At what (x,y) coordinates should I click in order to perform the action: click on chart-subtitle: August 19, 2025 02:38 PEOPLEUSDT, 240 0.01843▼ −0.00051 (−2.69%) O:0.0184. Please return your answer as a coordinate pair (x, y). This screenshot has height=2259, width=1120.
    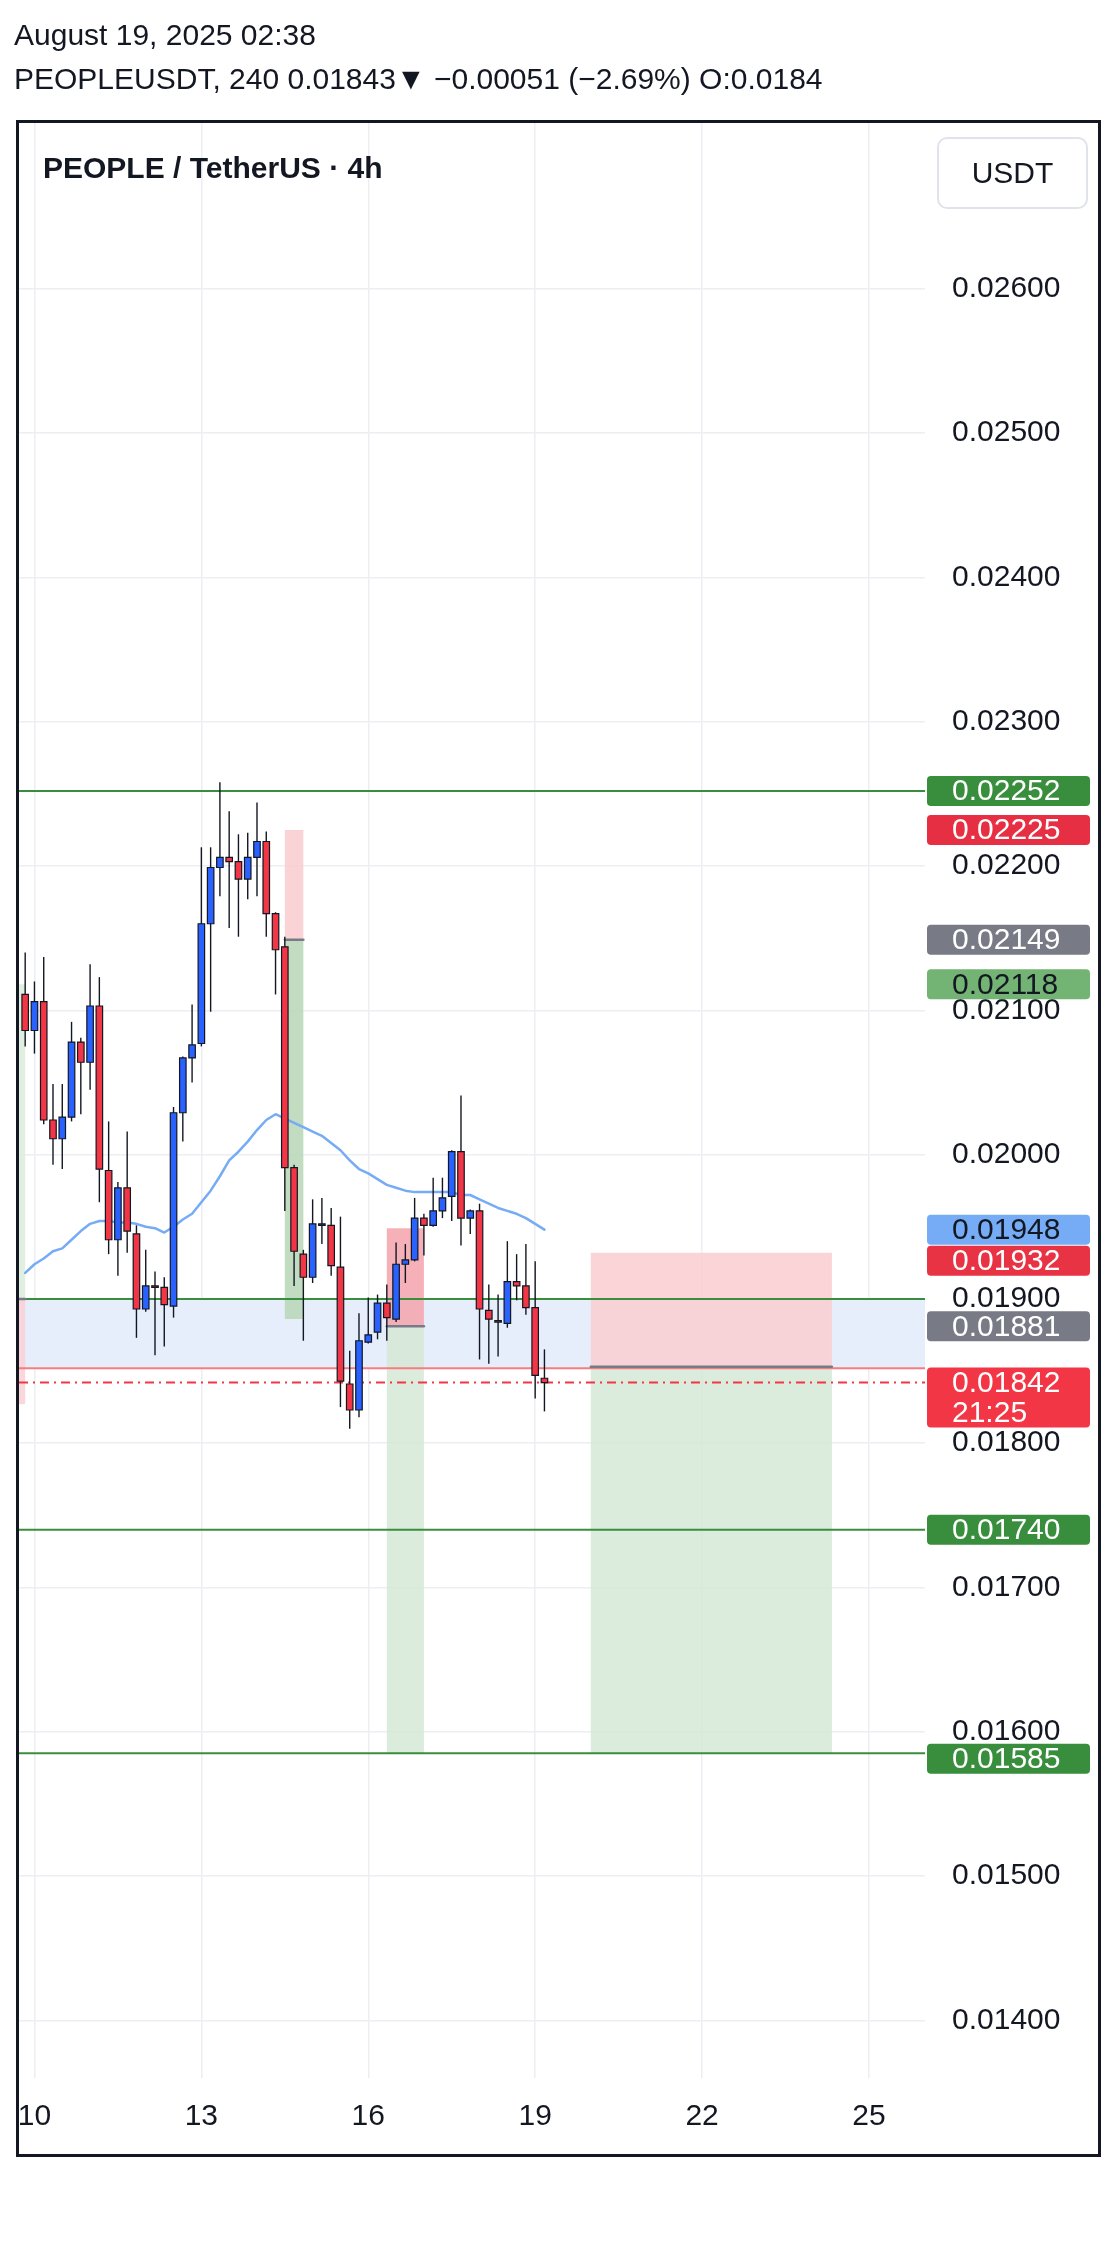
    Looking at the image, I should click on (418, 57).